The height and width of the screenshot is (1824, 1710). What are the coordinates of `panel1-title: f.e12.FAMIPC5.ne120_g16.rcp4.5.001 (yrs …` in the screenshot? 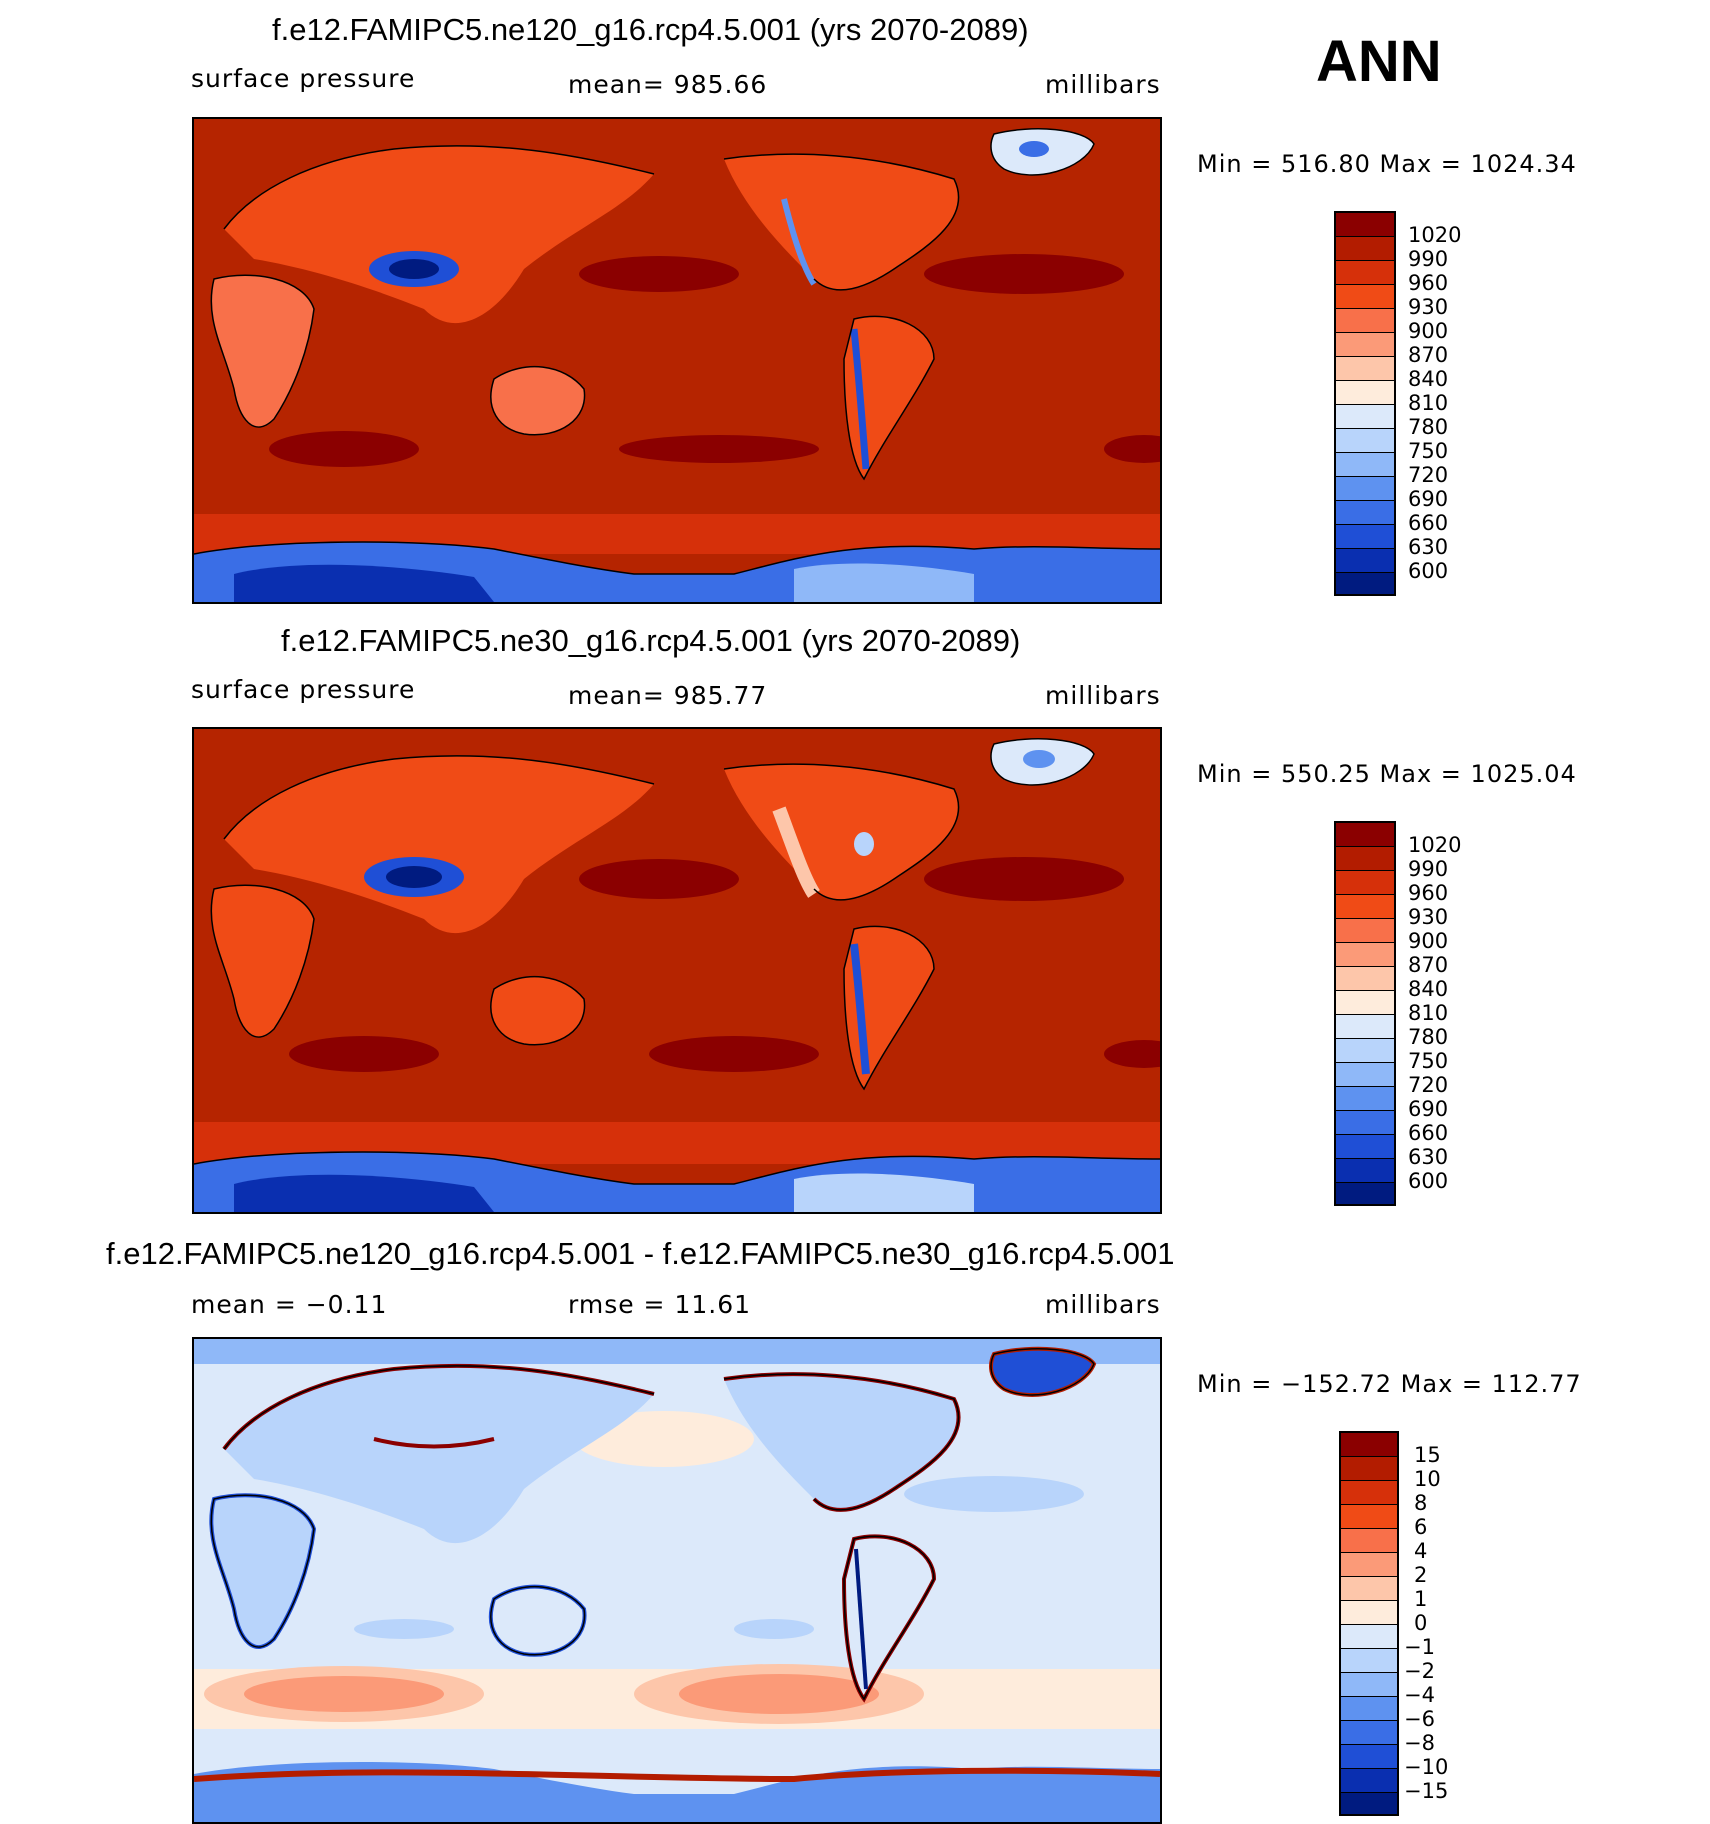 It's located at (650, 29).